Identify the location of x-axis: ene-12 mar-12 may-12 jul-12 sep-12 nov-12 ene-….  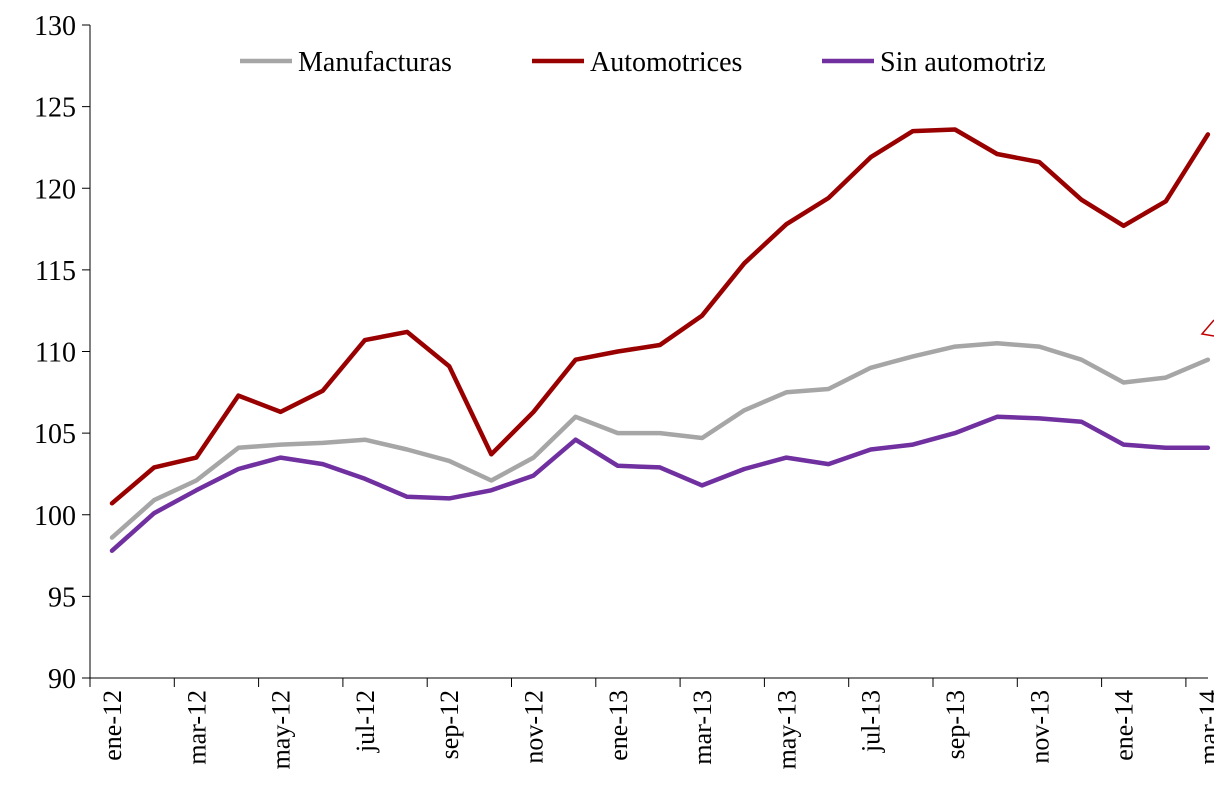
(651, 723).